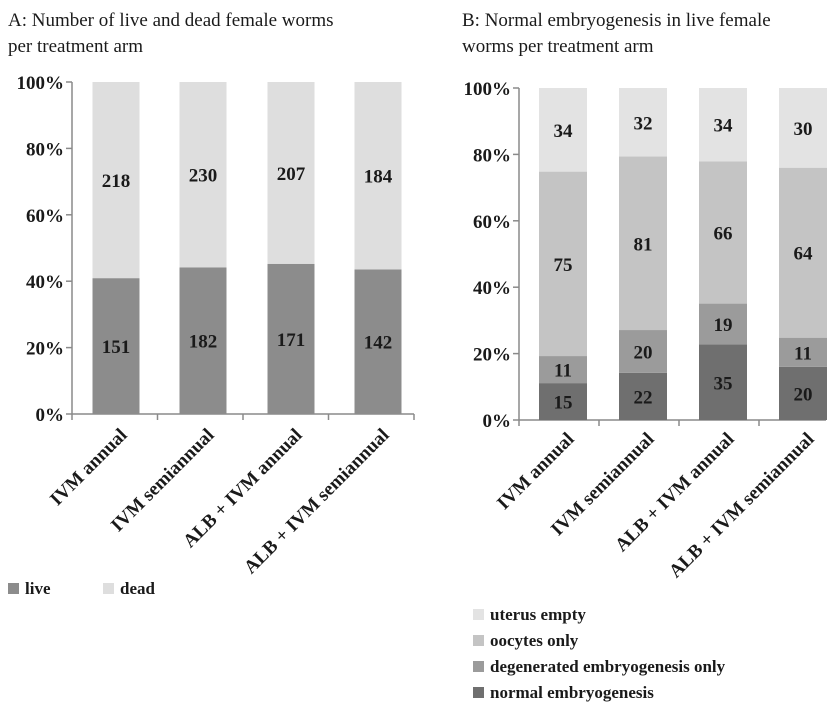  I want to click on data-label: 75, so click(563, 265).